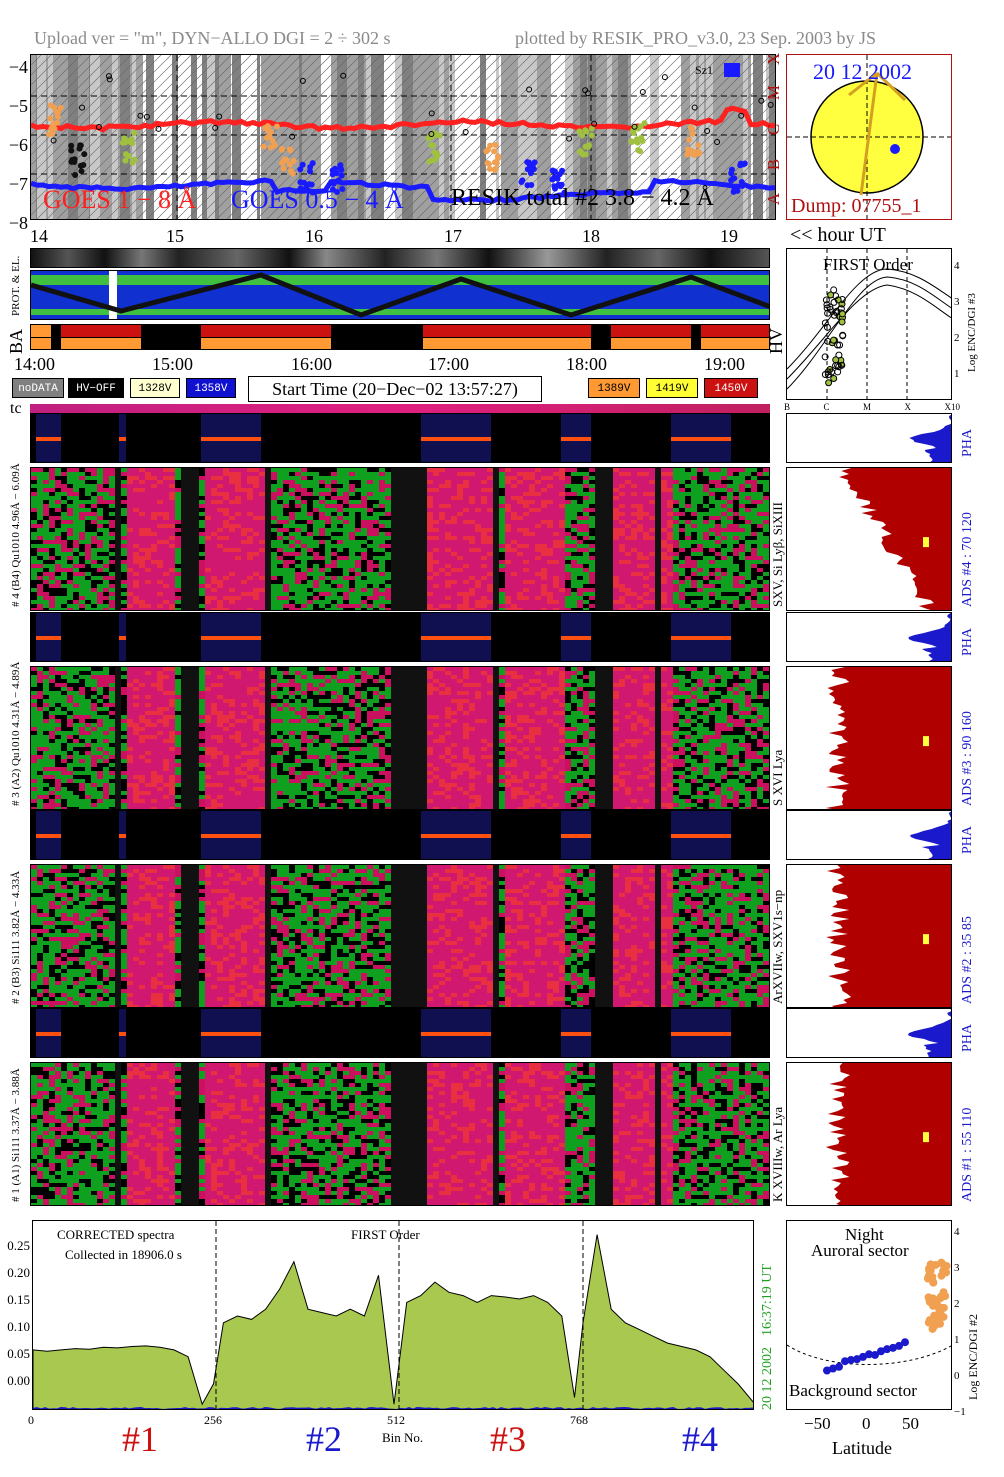  Describe the element at coordinates (869, 1315) in the screenshot. I see `latitude-panel: Night Auroral sector Background sector` at that location.